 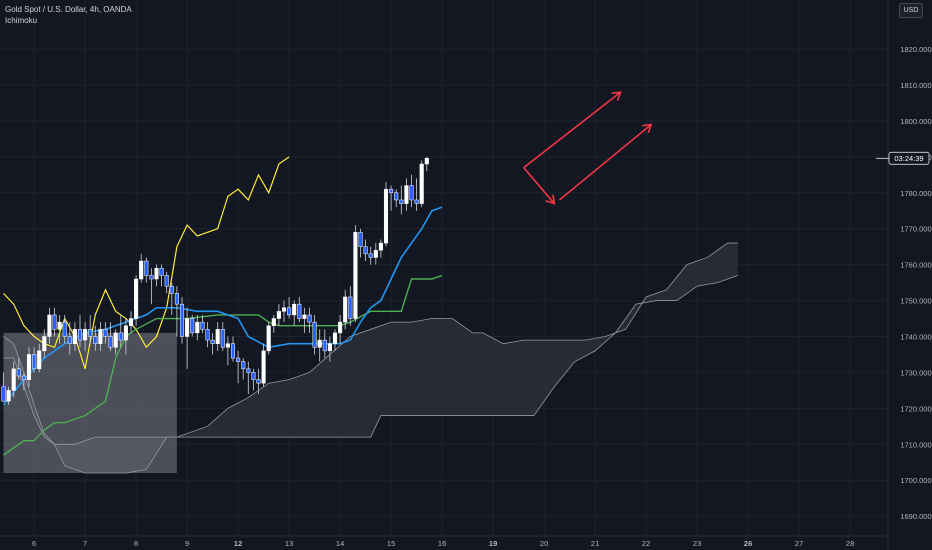 What do you see at coordinates (493, 543) in the screenshot?
I see `time-tick-label: 19` at bounding box center [493, 543].